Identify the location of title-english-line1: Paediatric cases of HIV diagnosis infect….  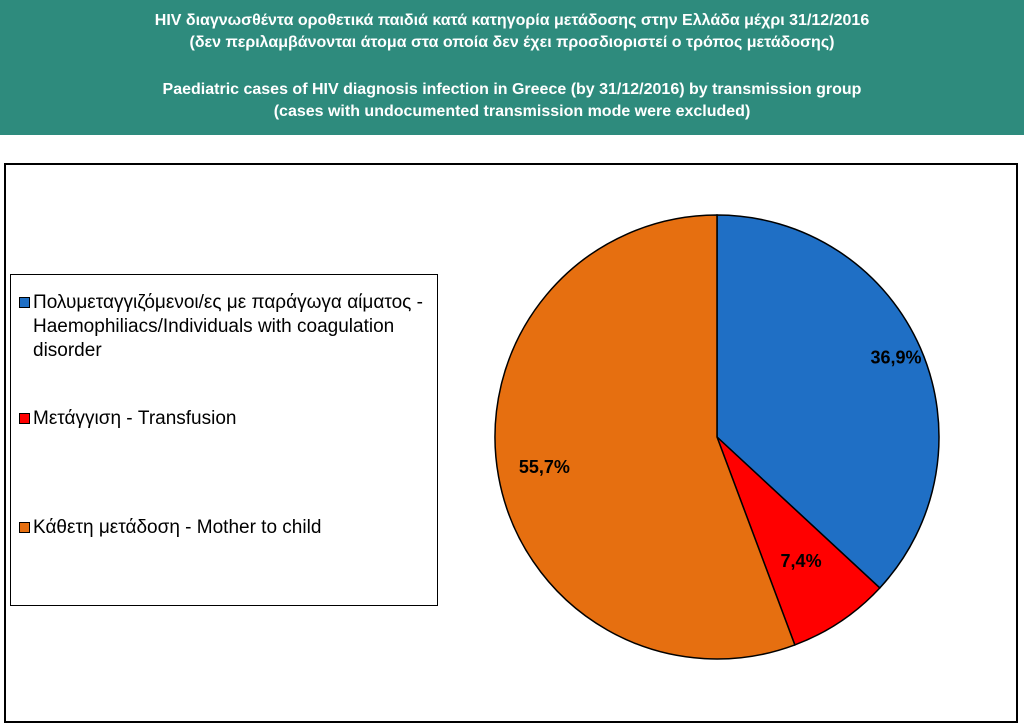
(512, 89).